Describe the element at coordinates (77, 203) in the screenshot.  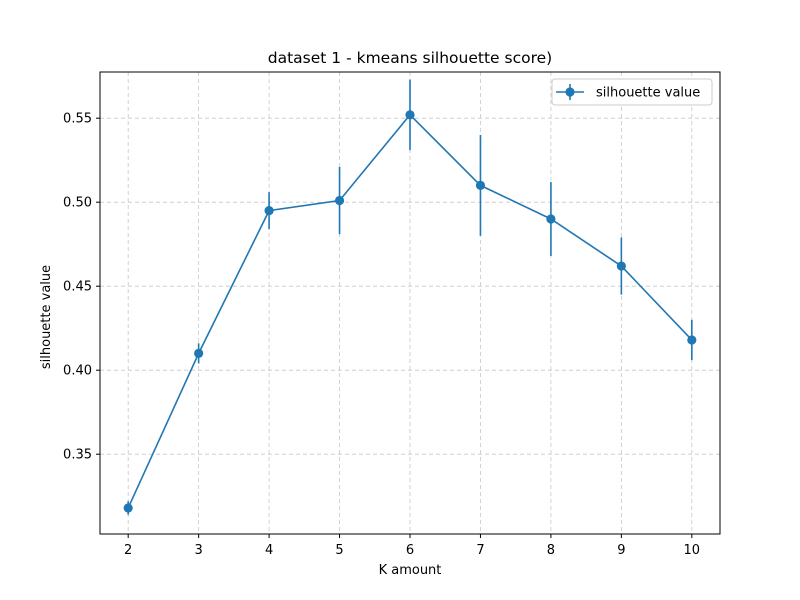
I see `y-tick-label: 0.50` at that location.